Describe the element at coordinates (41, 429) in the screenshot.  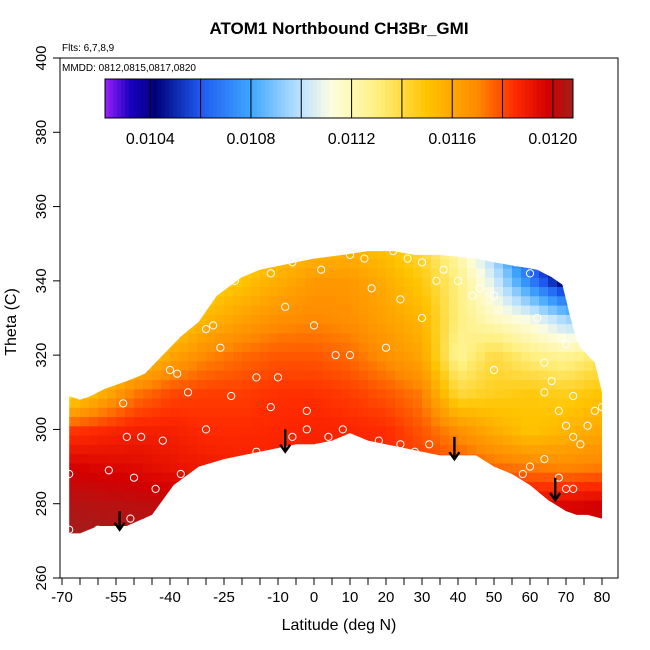
I see `y-tick-label: 300` at that location.